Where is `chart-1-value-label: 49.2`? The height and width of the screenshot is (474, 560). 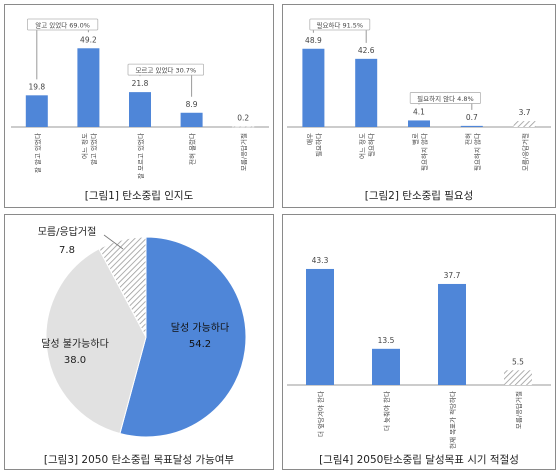 chart-1-value-label: 49.2 is located at coordinates (88, 39).